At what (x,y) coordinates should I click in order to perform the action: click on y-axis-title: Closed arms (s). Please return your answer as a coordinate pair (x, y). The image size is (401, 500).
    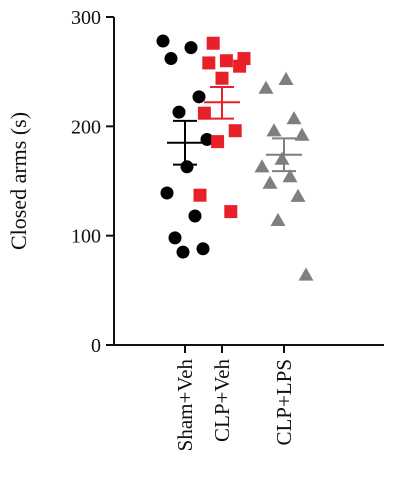
    Looking at the image, I should click on (18, 181).